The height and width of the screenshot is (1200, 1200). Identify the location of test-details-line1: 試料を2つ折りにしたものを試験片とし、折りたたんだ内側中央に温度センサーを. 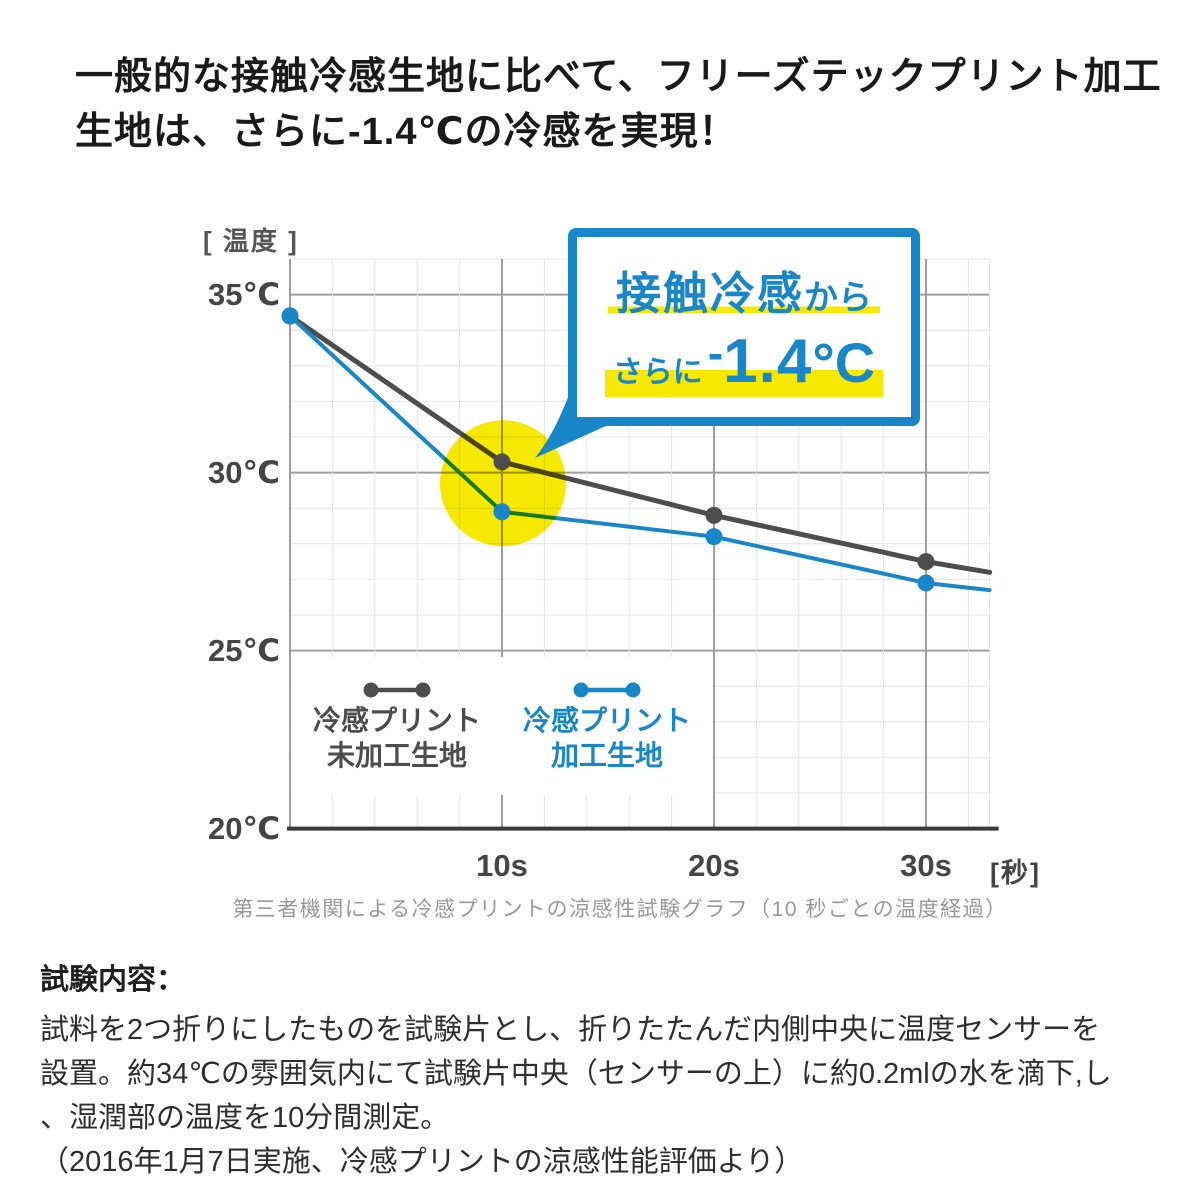
(570, 1030).